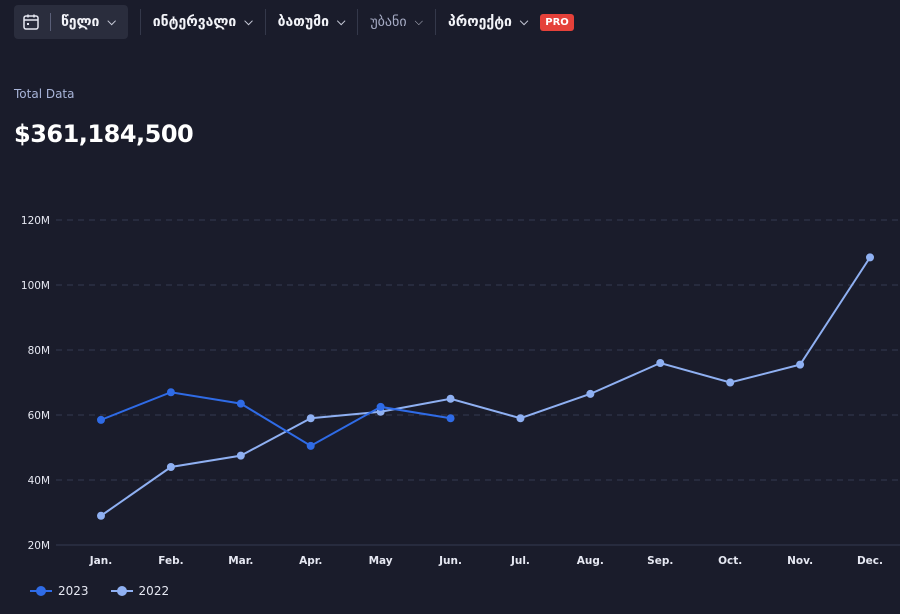  What do you see at coordinates (660, 561) in the screenshot?
I see `x-tick-label: Sep.` at bounding box center [660, 561].